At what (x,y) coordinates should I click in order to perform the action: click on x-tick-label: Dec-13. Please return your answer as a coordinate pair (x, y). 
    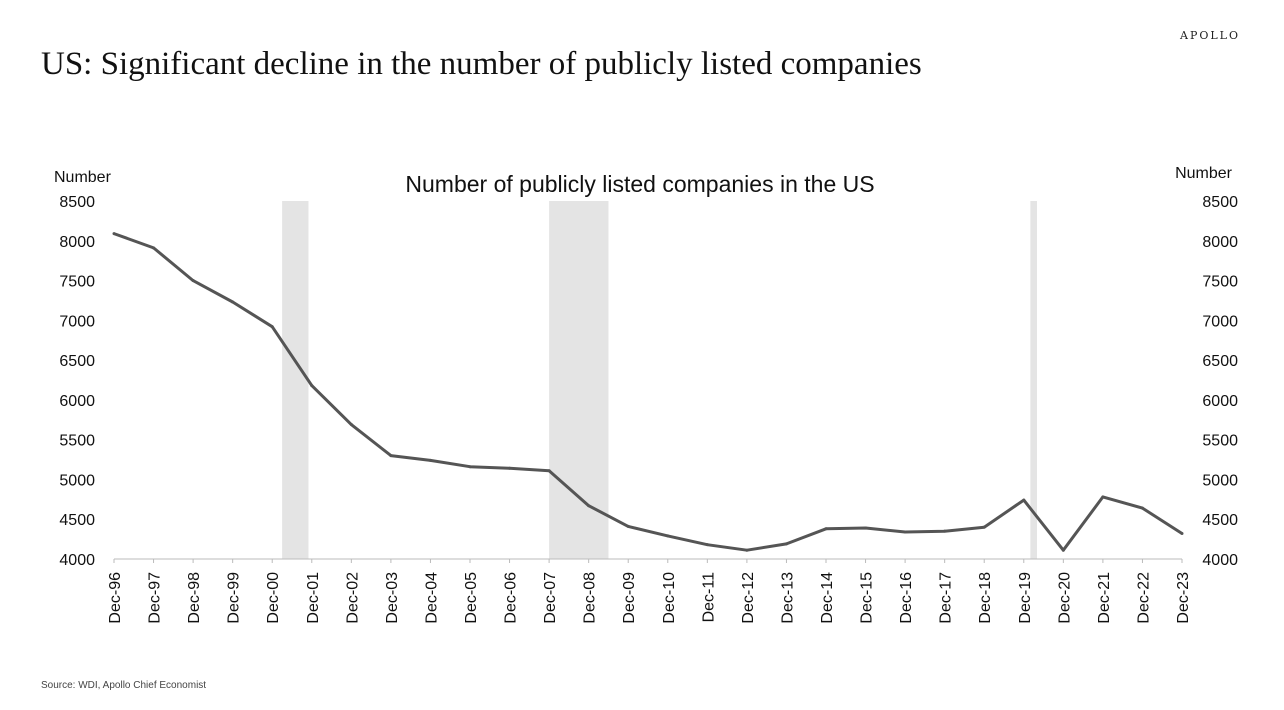
    Looking at the image, I should click on (787, 598).